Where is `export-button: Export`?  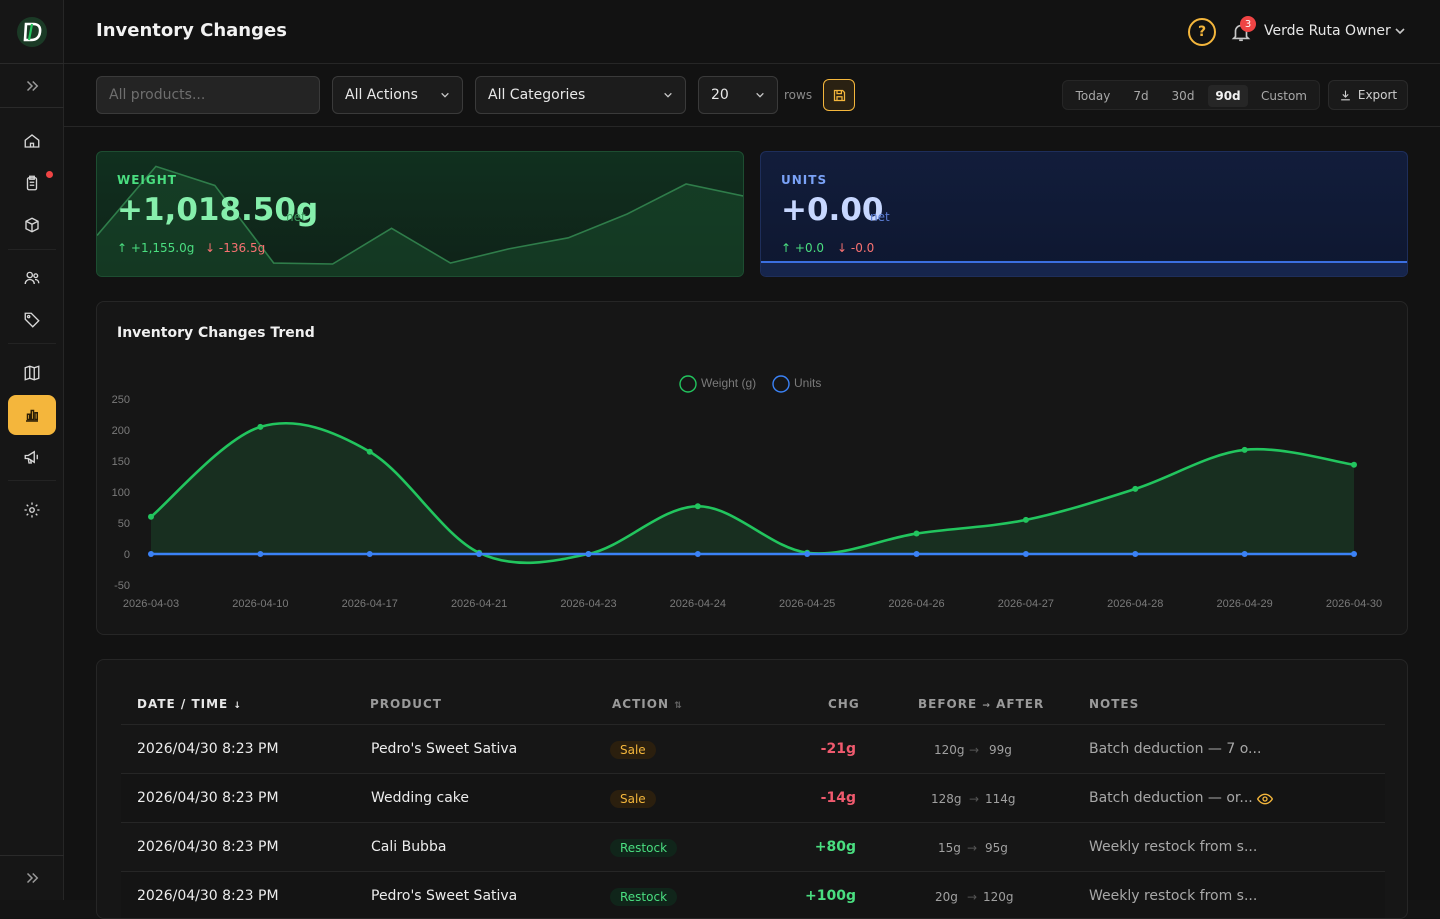 export-button: Export is located at coordinates (1368, 95).